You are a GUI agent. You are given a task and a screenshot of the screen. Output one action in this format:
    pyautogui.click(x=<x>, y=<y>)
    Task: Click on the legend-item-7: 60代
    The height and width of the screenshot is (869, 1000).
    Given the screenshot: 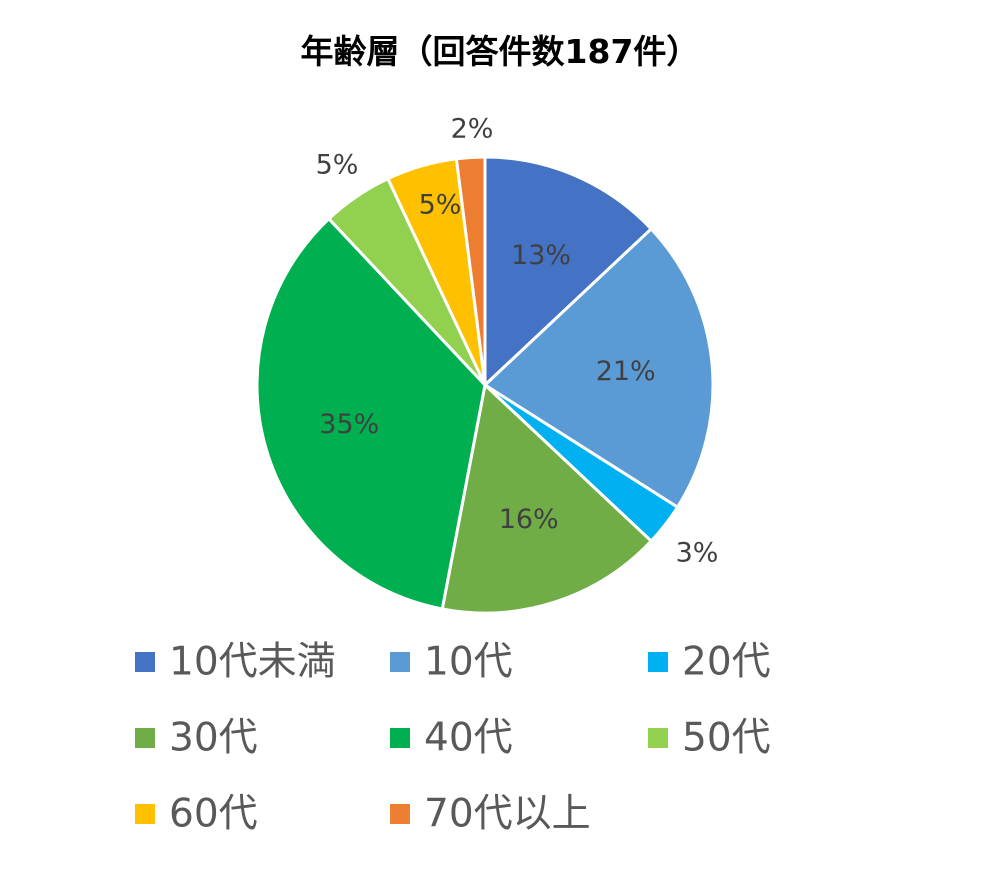 What is the action you would take?
    pyautogui.click(x=196, y=814)
    